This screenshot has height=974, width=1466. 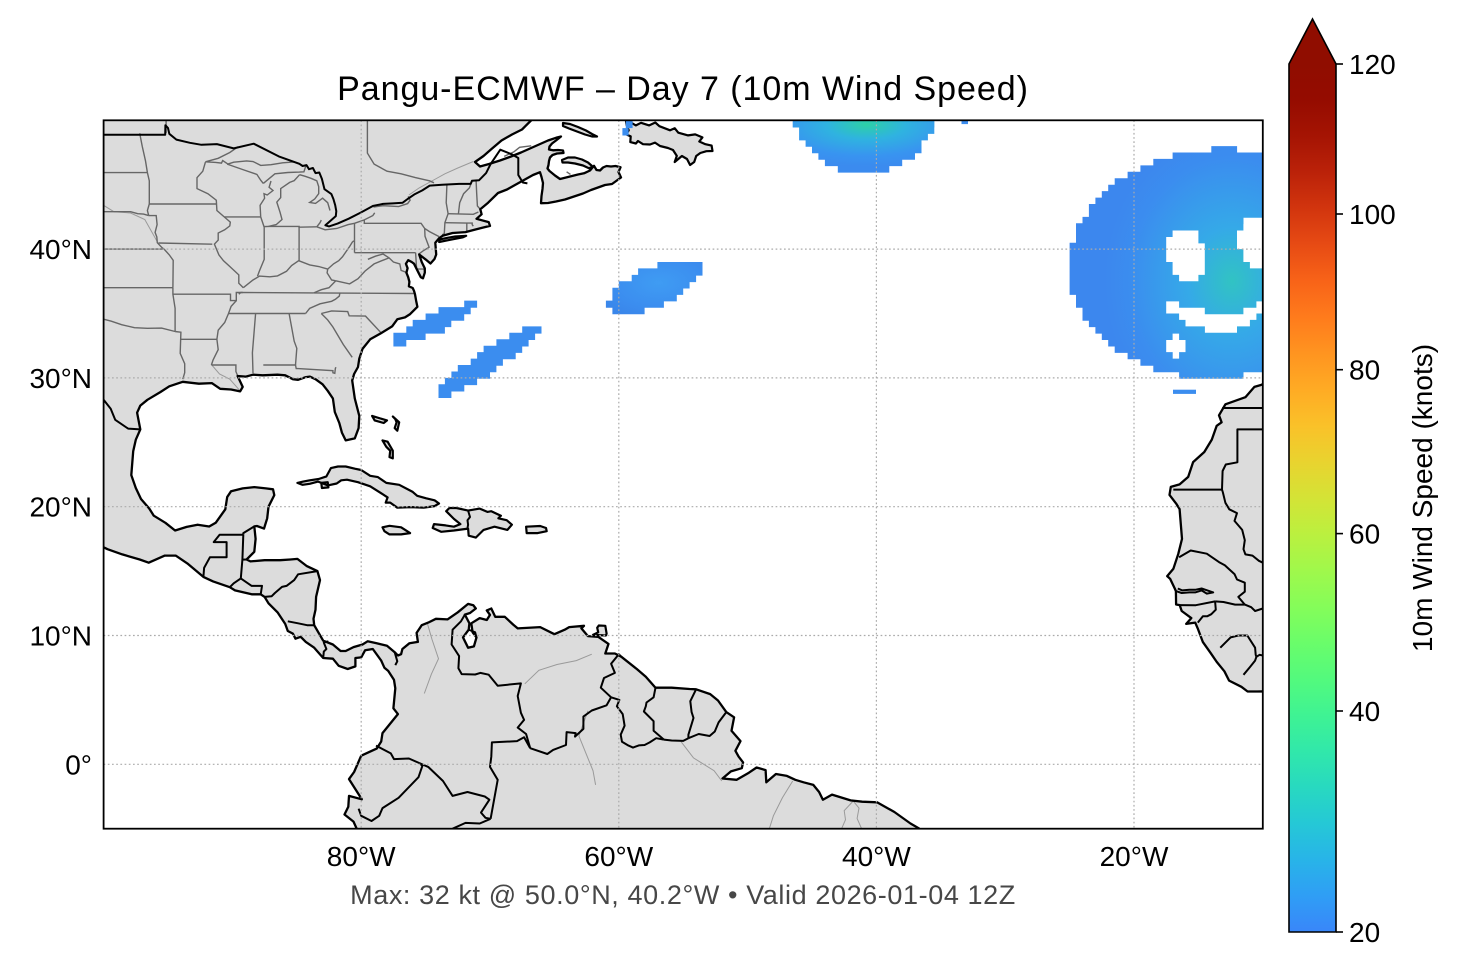 What do you see at coordinates (78, 764) in the screenshot?
I see `svg-text: 0°` at bounding box center [78, 764].